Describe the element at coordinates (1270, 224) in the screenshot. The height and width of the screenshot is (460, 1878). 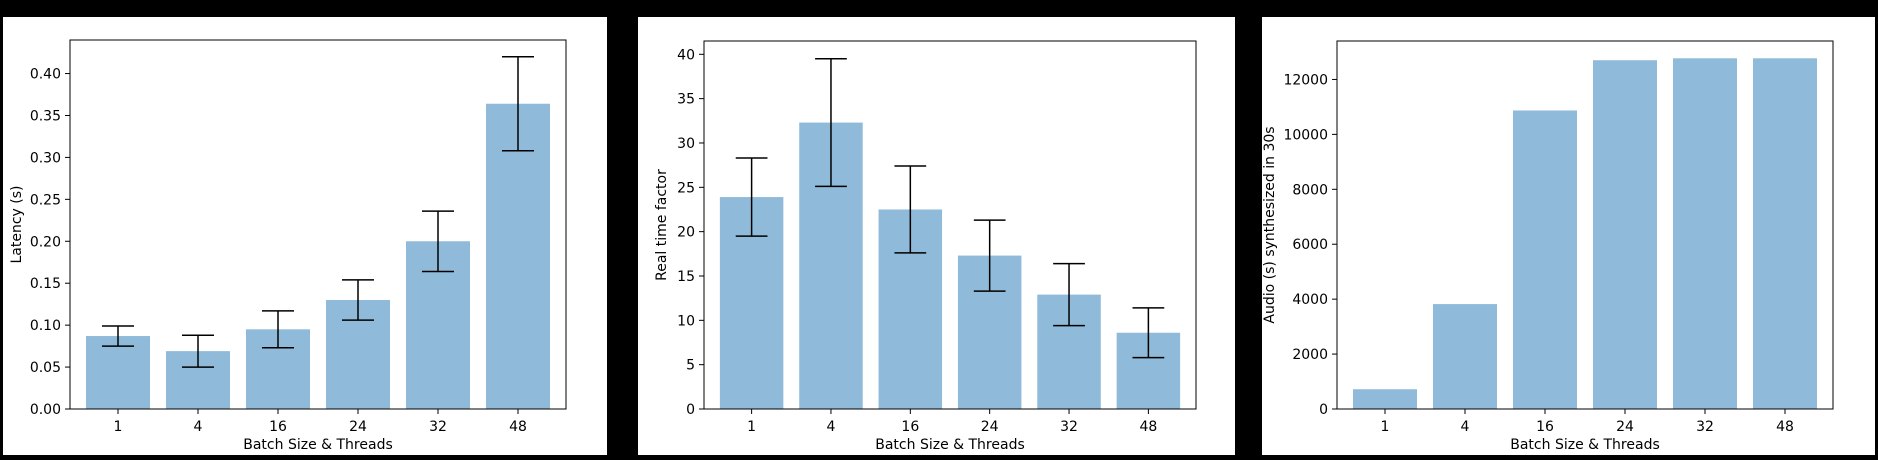
I see `y-axis-label: Audio (s) synthesized in 30s` at that location.